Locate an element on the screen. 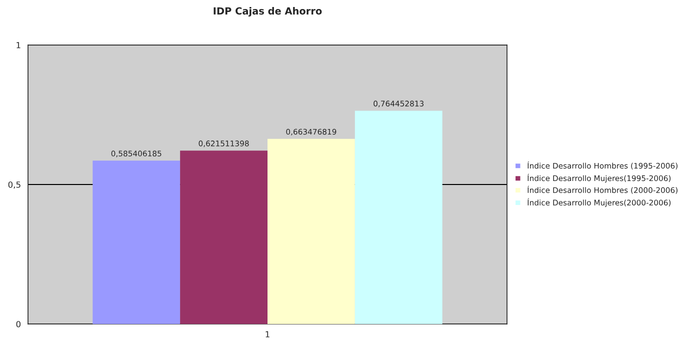  y-tick-label: 0,5 is located at coordinates (14, 185).